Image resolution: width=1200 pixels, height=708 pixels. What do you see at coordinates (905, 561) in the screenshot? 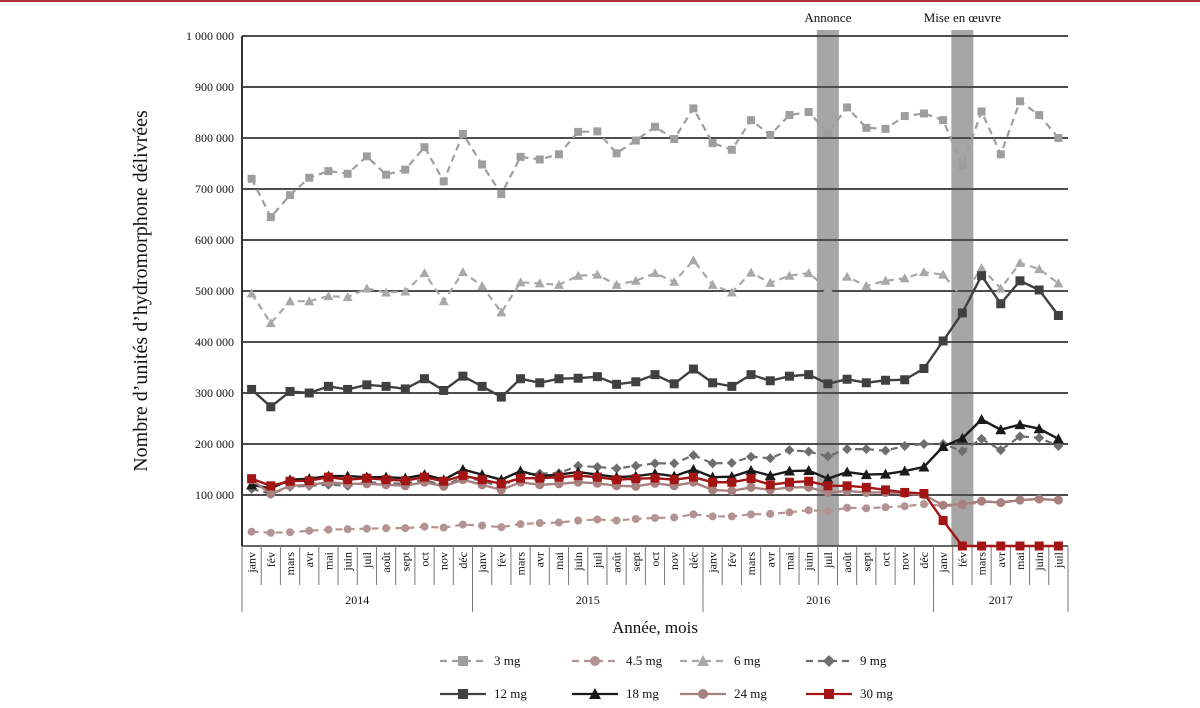
I see `month-label: nov` at bounding box center [905, 561].